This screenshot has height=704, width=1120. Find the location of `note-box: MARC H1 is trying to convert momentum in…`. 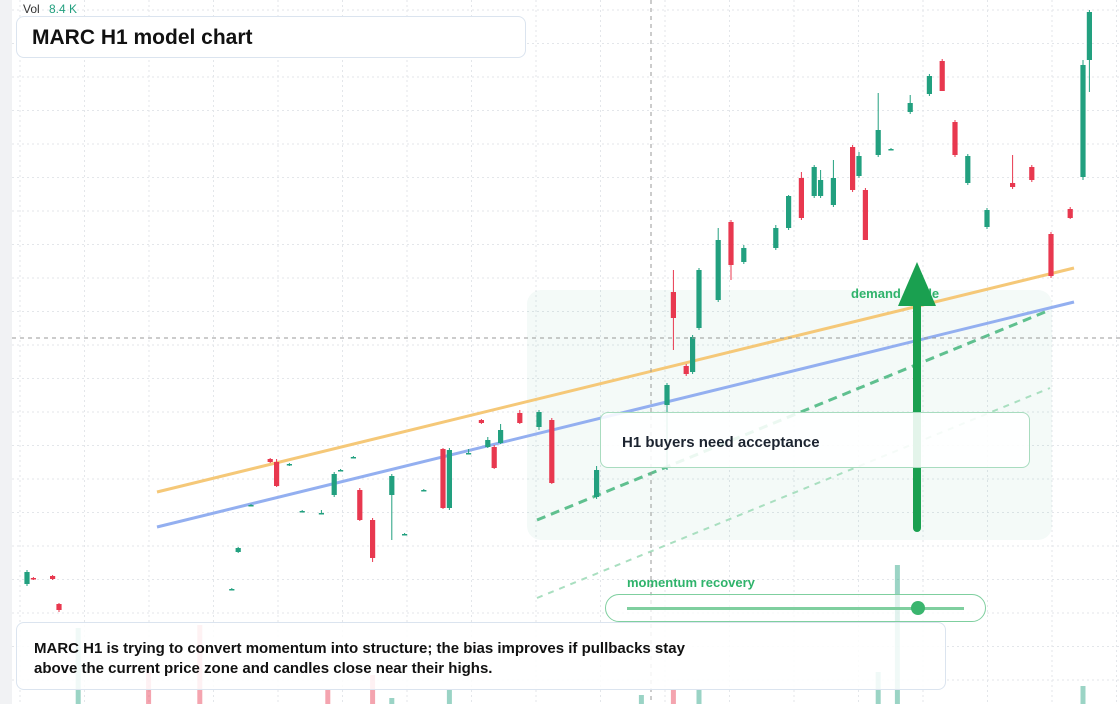

note-box: MARC H1 is trying to convert momentum in… is located at coordinates (481, 656).